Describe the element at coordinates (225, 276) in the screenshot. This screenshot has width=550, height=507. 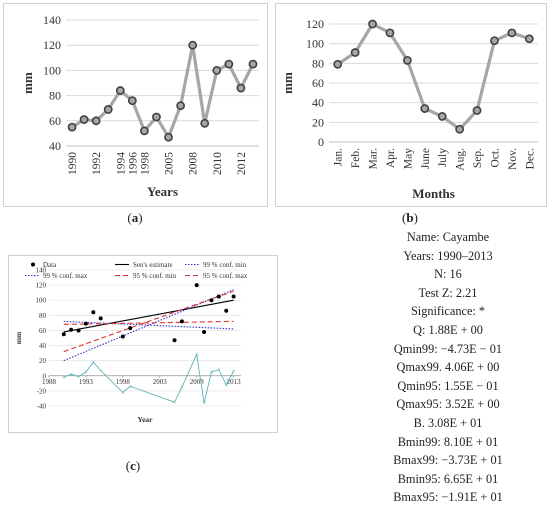
I see `legend-entry: 95 % conf. max` at that location.